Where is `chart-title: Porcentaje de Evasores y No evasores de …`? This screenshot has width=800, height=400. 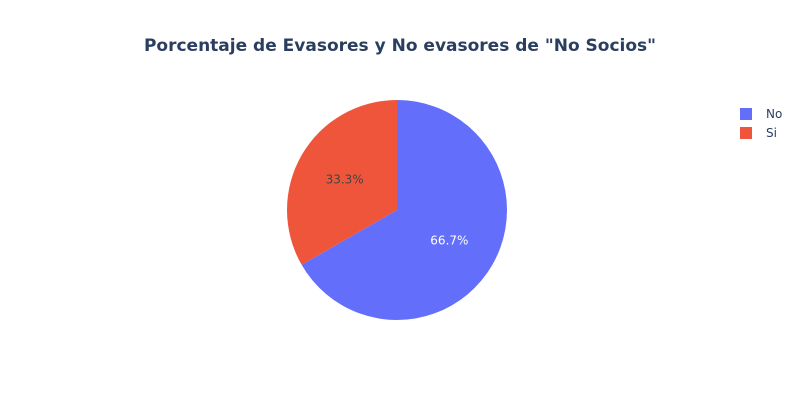 chart-title: Porcentaje de Evasores y No evasores de … is located at coordinates (400, 46).